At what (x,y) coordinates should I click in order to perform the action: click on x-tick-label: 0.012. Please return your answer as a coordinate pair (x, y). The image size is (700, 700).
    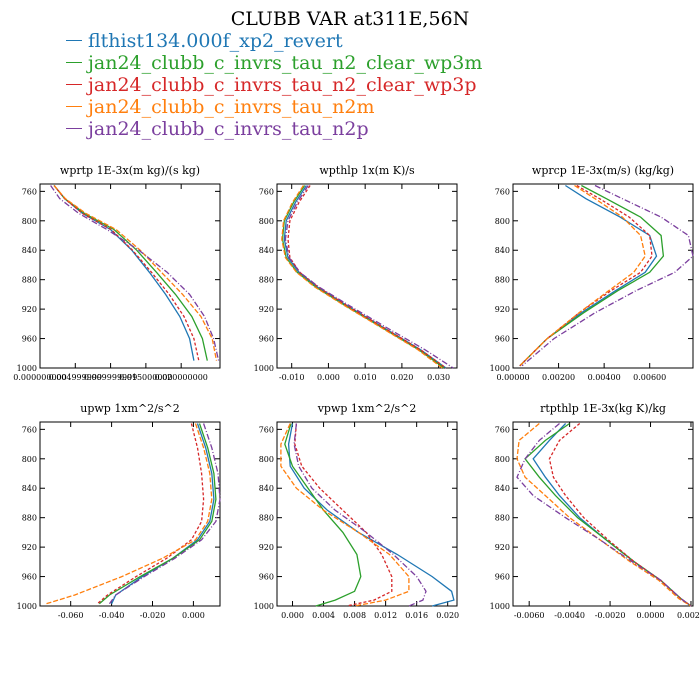
    Looking at the image, I should click on (385, 615).